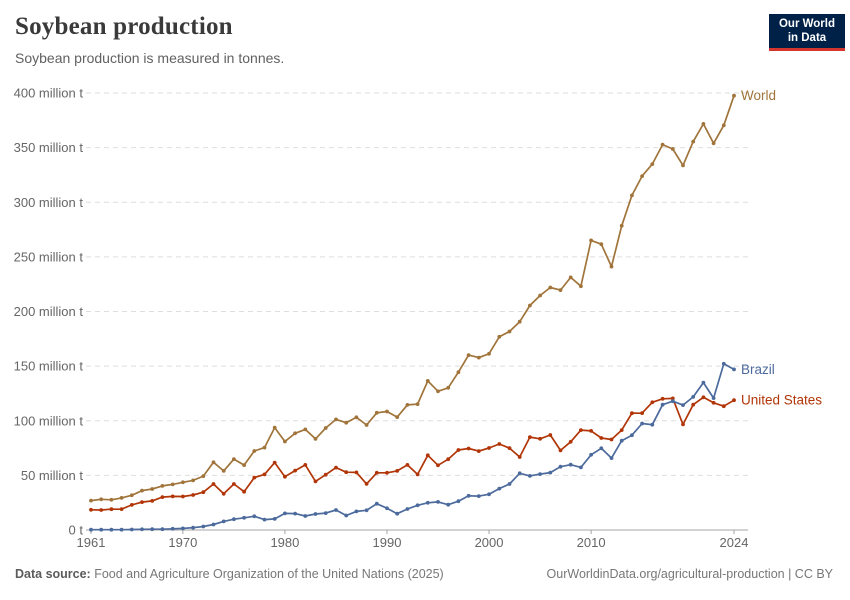 The width and height of the screenshot is (850, 600). What do you see at coordinates (49, 366) in the screenshot?
I see `y-axis-tick-label: 150 million t` at bounding box center [49, 366].